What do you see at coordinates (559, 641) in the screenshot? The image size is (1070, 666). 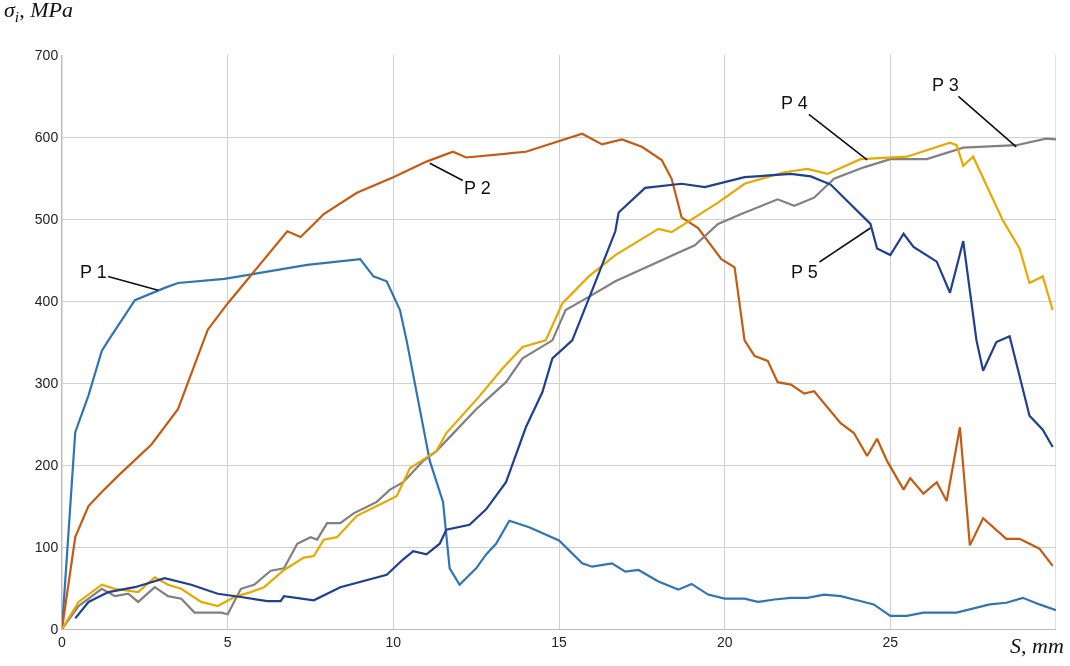 I see `x-tick-label: 15` at bounding box center [559, 641].